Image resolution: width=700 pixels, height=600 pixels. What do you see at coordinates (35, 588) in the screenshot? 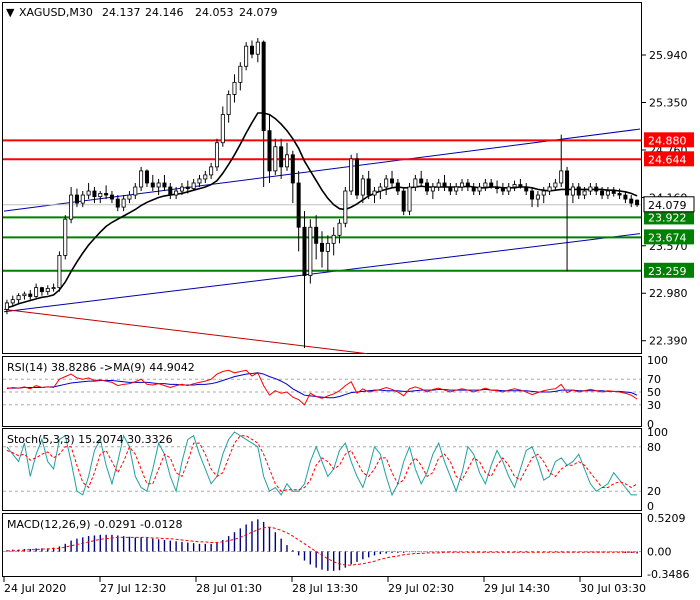
I see `time-tick-label: 24 Jul 2020` at bounding box center [35, 588].